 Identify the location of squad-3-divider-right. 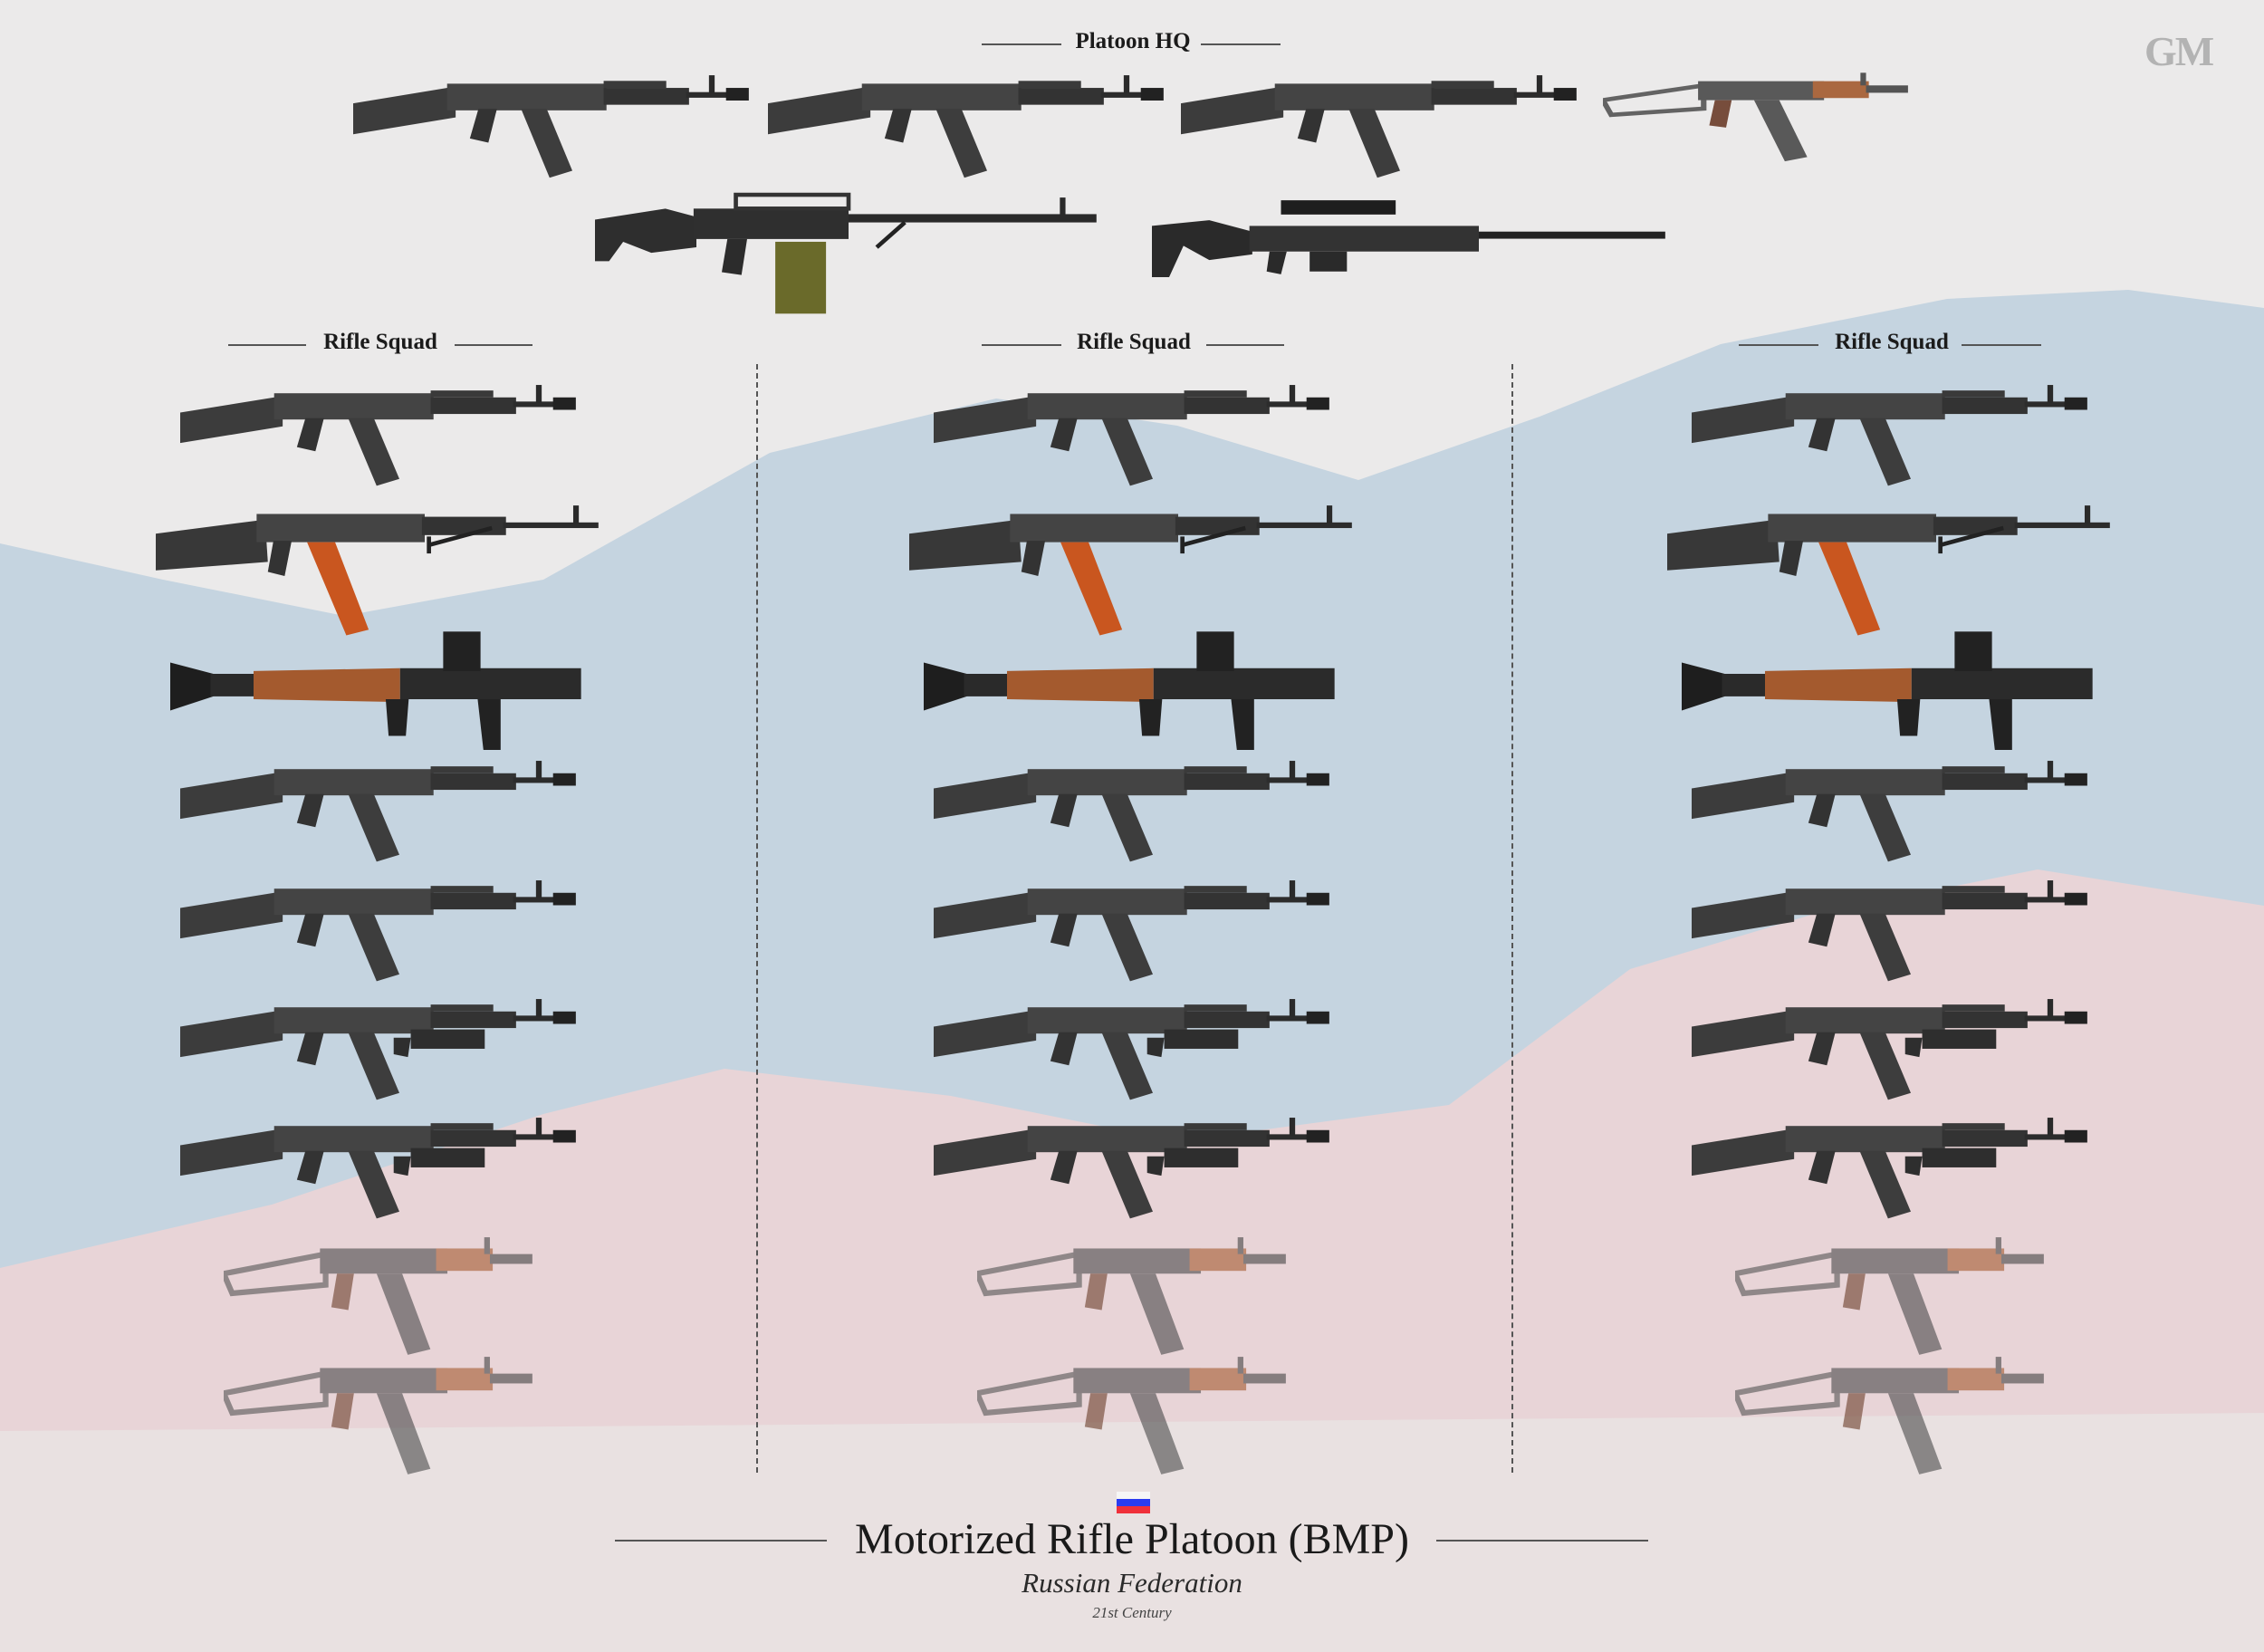
(2002, 345).